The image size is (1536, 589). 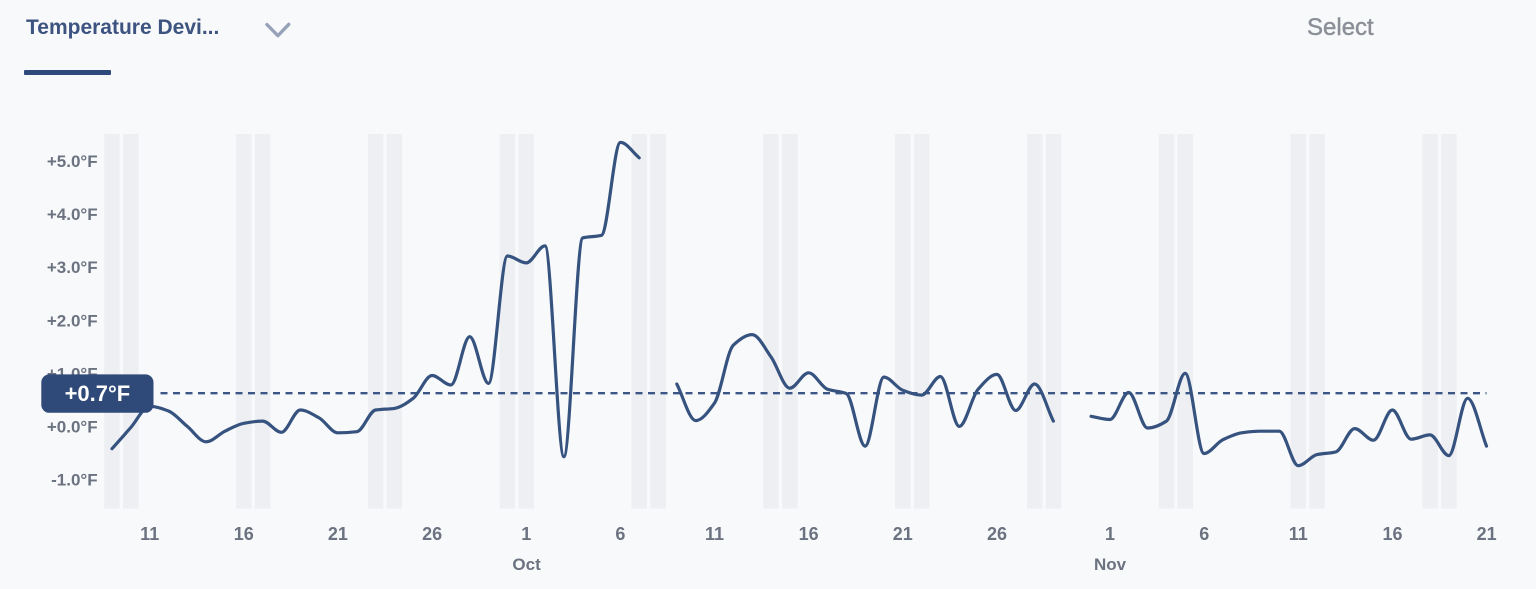 What do you see at coordinates (72, 214) in the screenshot?
I see `svg-text: +4.0°F` at bounding box center [72, 214].